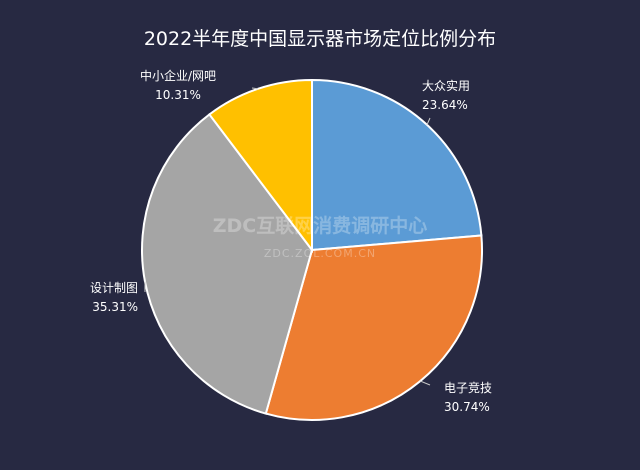 This screenshot has width=640, height=470. Describe the element at coordinates (467, 407) in the screenshot. I see `slice-value-1: 30.74%` at that location.